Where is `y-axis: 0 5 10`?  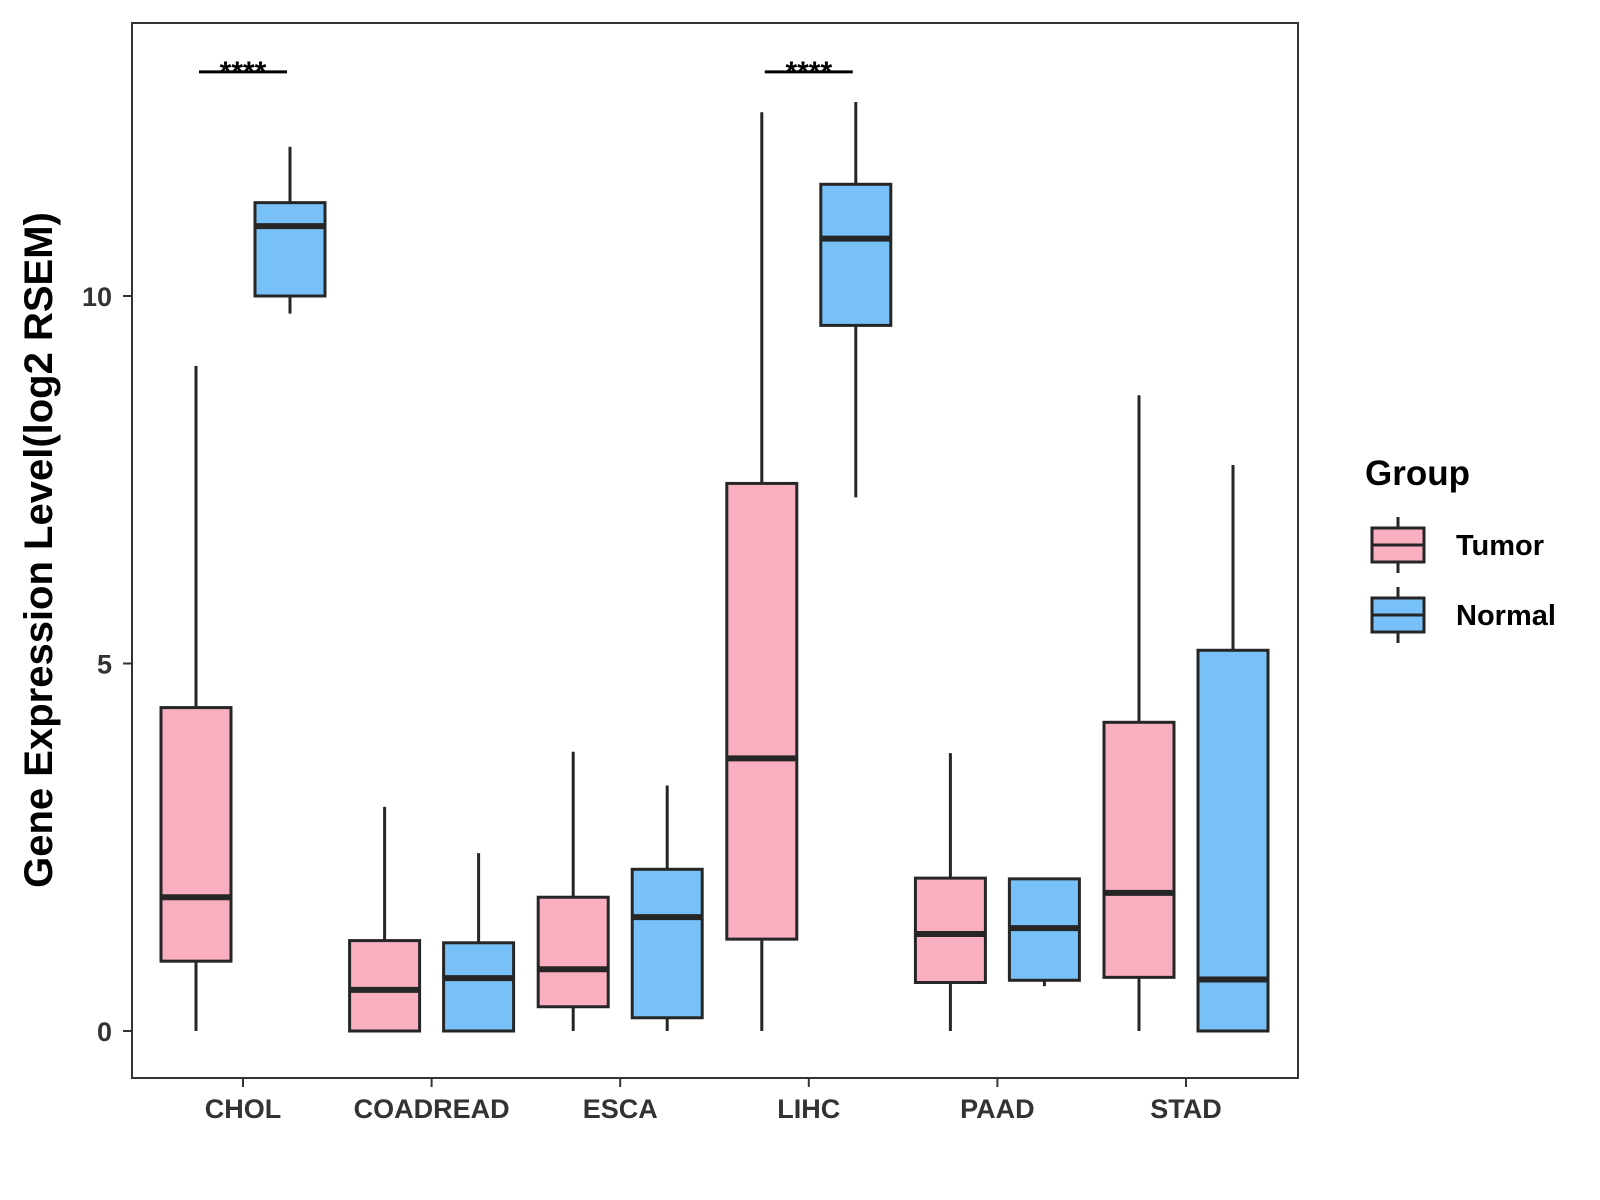 y-axis: 0 5 10 is located at coordinates (107, 664).